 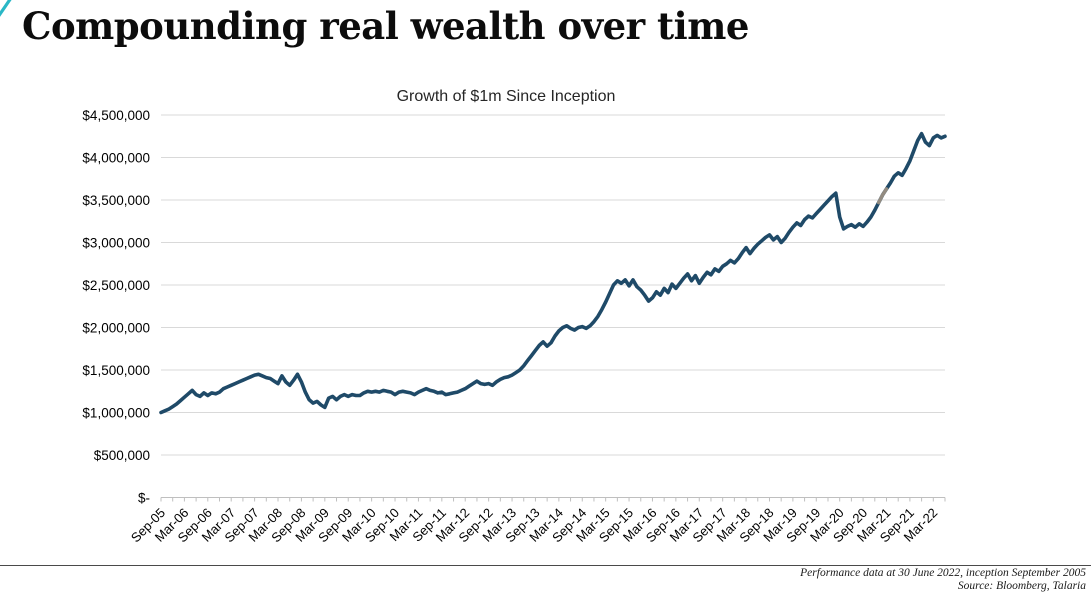 What do you see at coordinates (144, 497) in the screenshot?
I see `y-axis-tick-label: $-` at bounding box center [144, 497].